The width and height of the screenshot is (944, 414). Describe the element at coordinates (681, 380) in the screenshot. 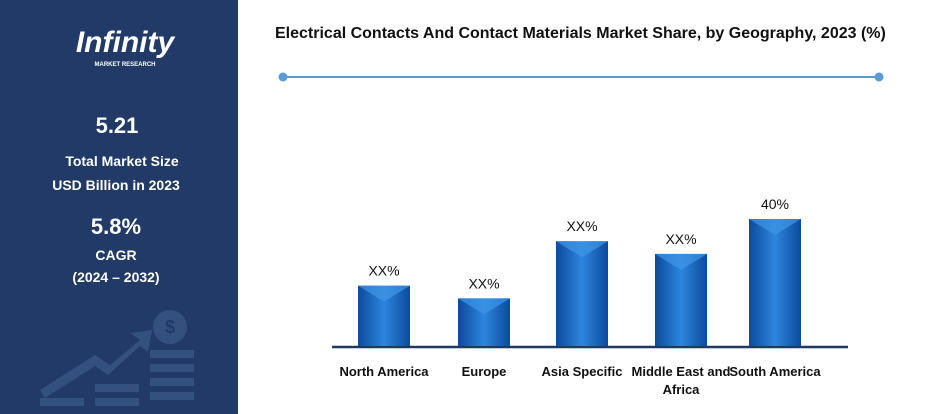

I see `x-tick-label: Middle East and Africa` at that location.